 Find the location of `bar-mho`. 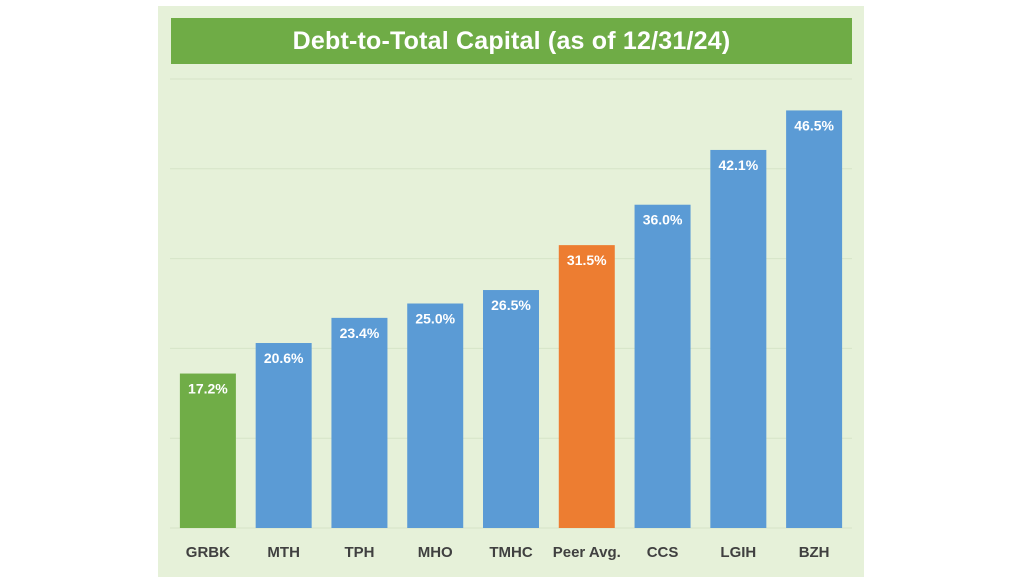

bar-mho is located at coordinates (435, 415).